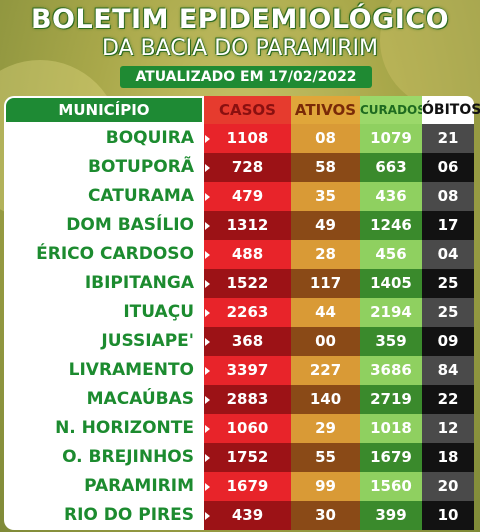  What do you see at coordinates (239, 225) in the screenshot?
I see `table-row: DOM BASÍLIO 1312 49 1246 17` at bounding box center [239, 225].